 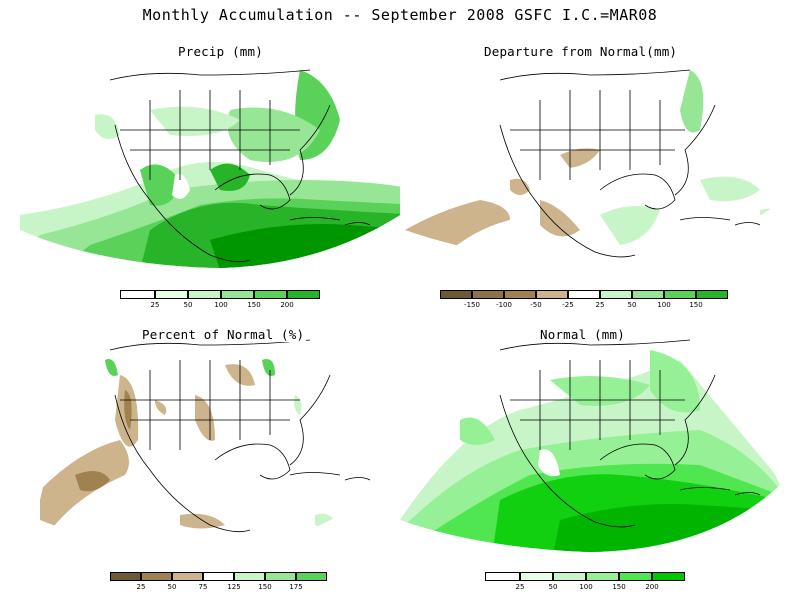 What do you see at coordinates (141, 587) in the screenshot?
I see `colorbar-percent-label: 25` at bounding box center [141, 587].